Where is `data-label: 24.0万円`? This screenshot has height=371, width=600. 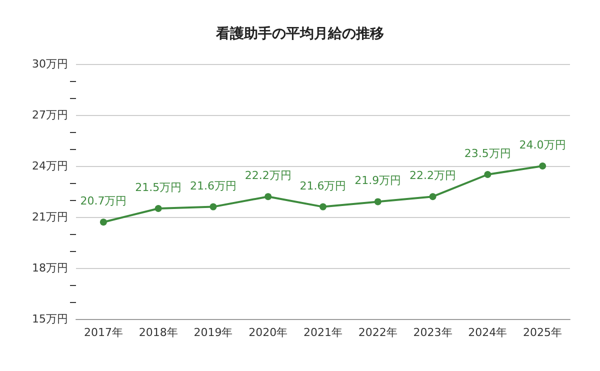
data-label: 24.0万円 is located at coordinates (542, 145).